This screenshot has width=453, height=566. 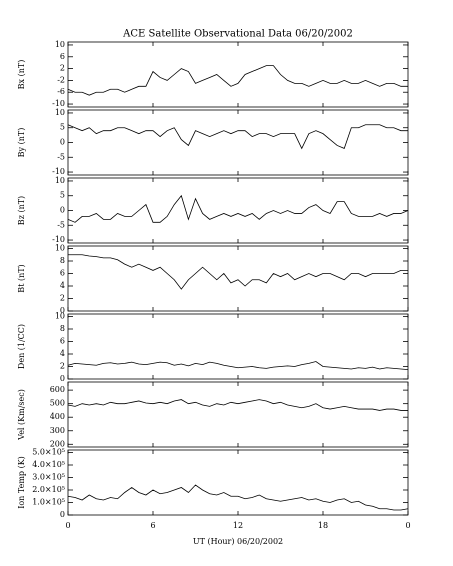 I want to click on y-tick-label: -6, so click(x=61, y=91).